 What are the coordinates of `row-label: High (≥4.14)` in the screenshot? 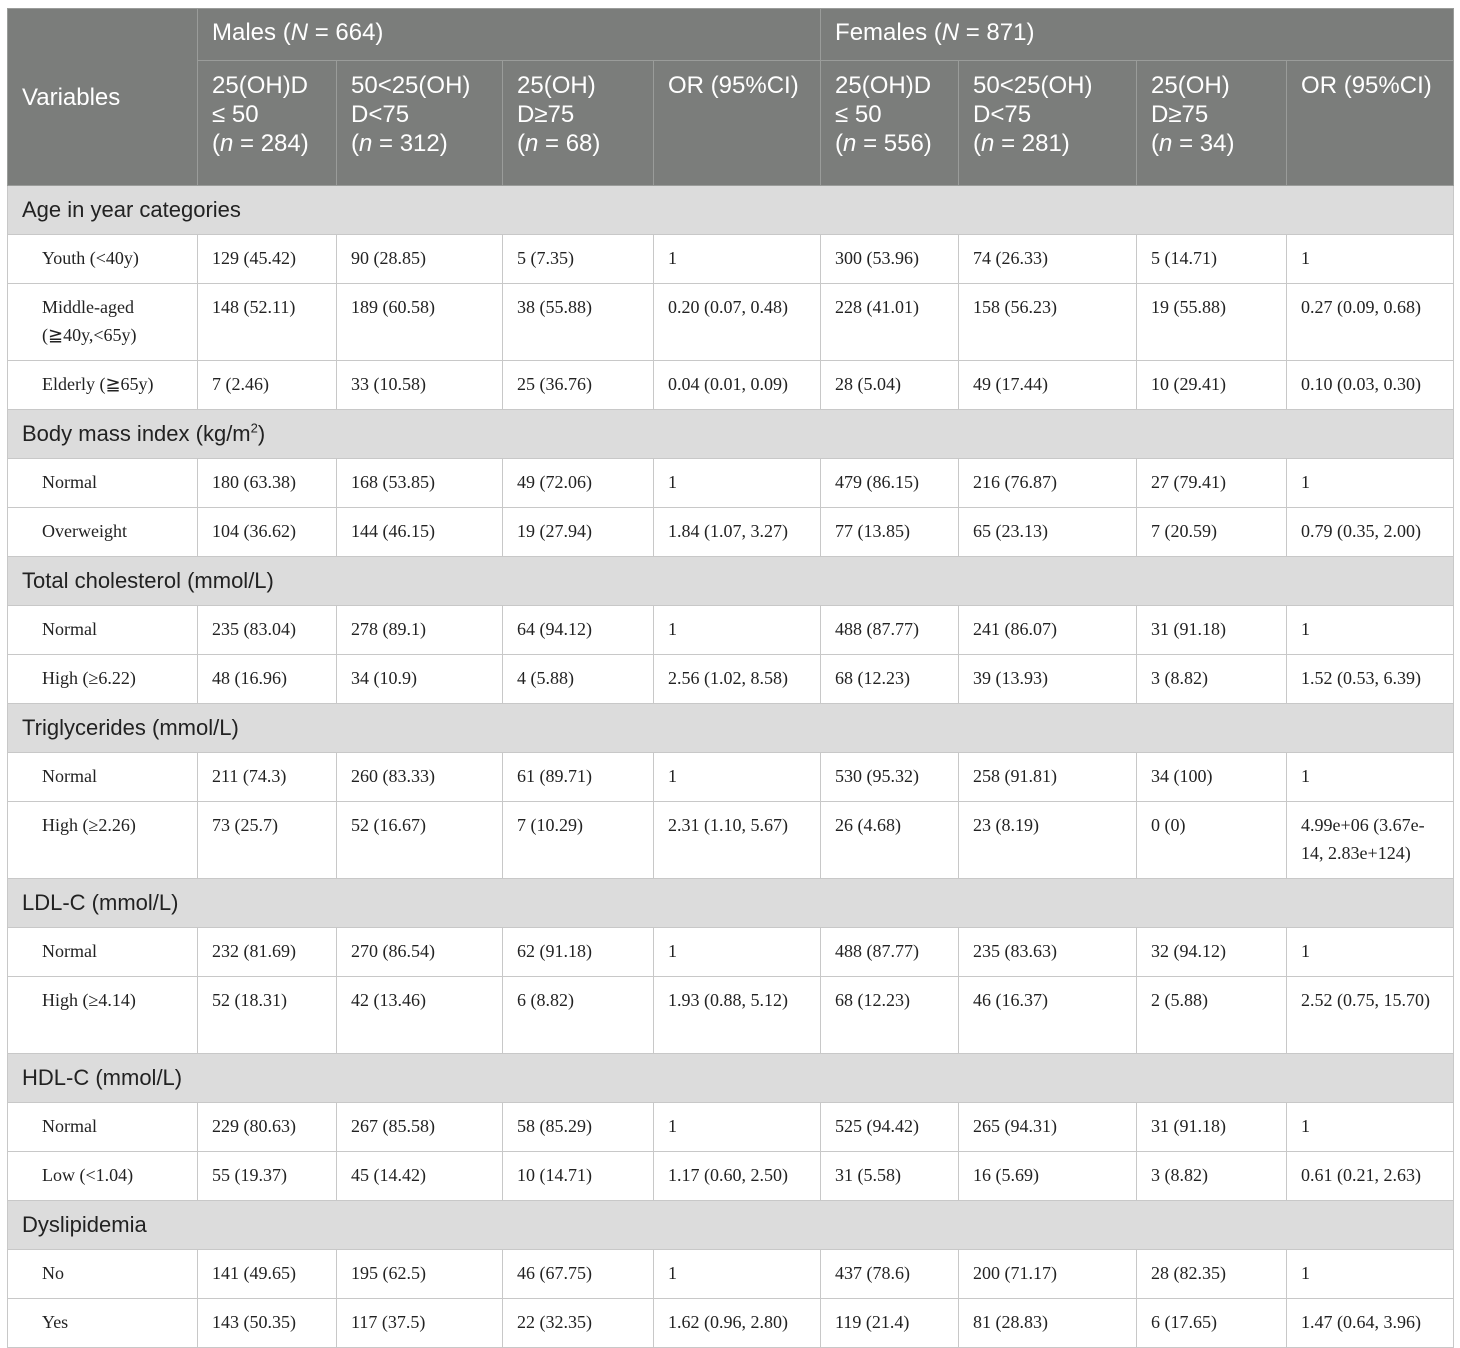 It's located at (102, 1015).